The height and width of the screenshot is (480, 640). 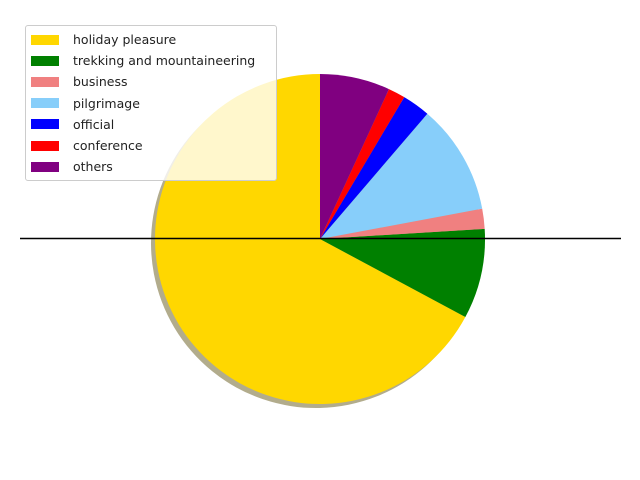 I want to click on legend-label: holiday pleasure, so click(x=125, y=40).